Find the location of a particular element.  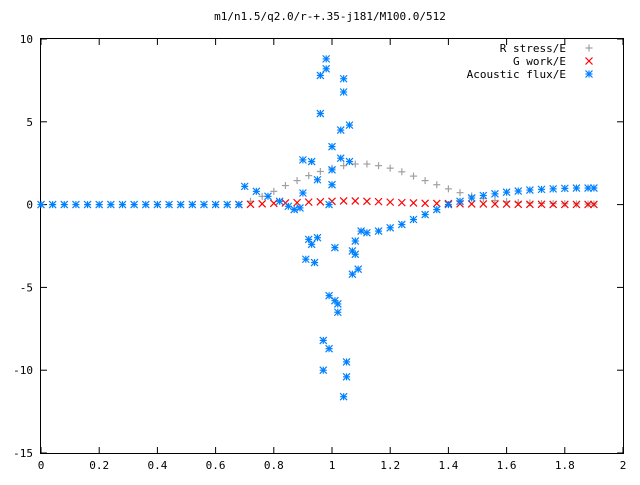

x-tick-label: 1 is located at coordinates (332, 465).